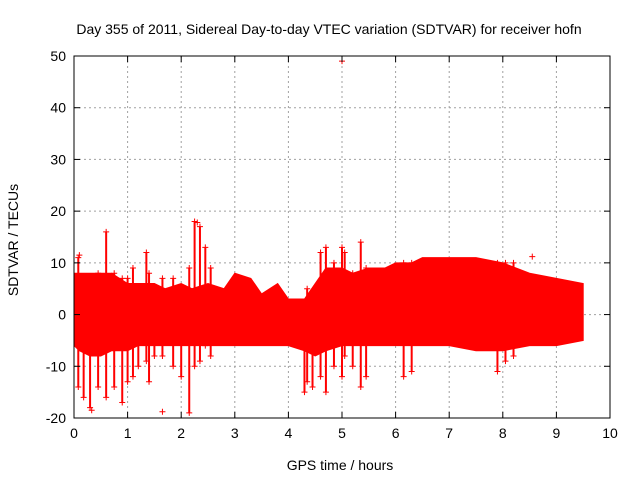 Image resolution: width=640 pixels, height=480 pixels. I want to click on x-tick-label: 8, so click(503, 433).